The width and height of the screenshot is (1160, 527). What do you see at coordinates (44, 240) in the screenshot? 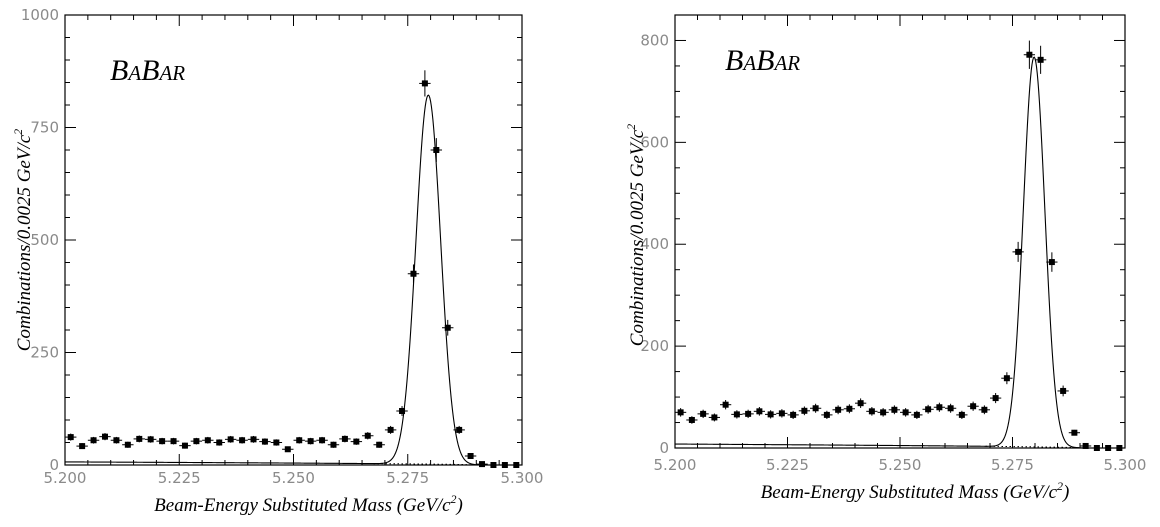
I see `y-tick-label: 500` at bounding box center [44, 240].